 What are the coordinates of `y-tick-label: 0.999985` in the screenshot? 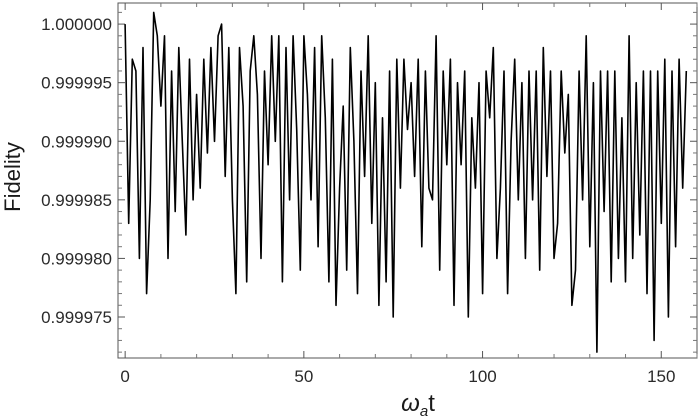 It's located at (76, 200).